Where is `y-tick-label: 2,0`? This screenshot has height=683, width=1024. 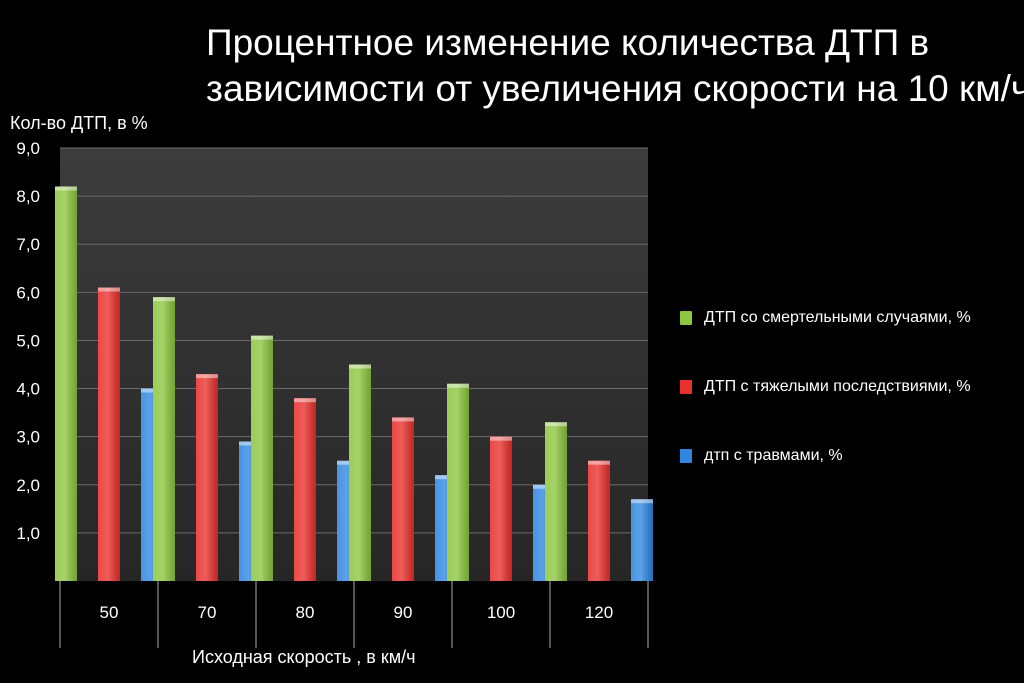
y-tick-label: 2,0 is located at coordinates (28, 485).